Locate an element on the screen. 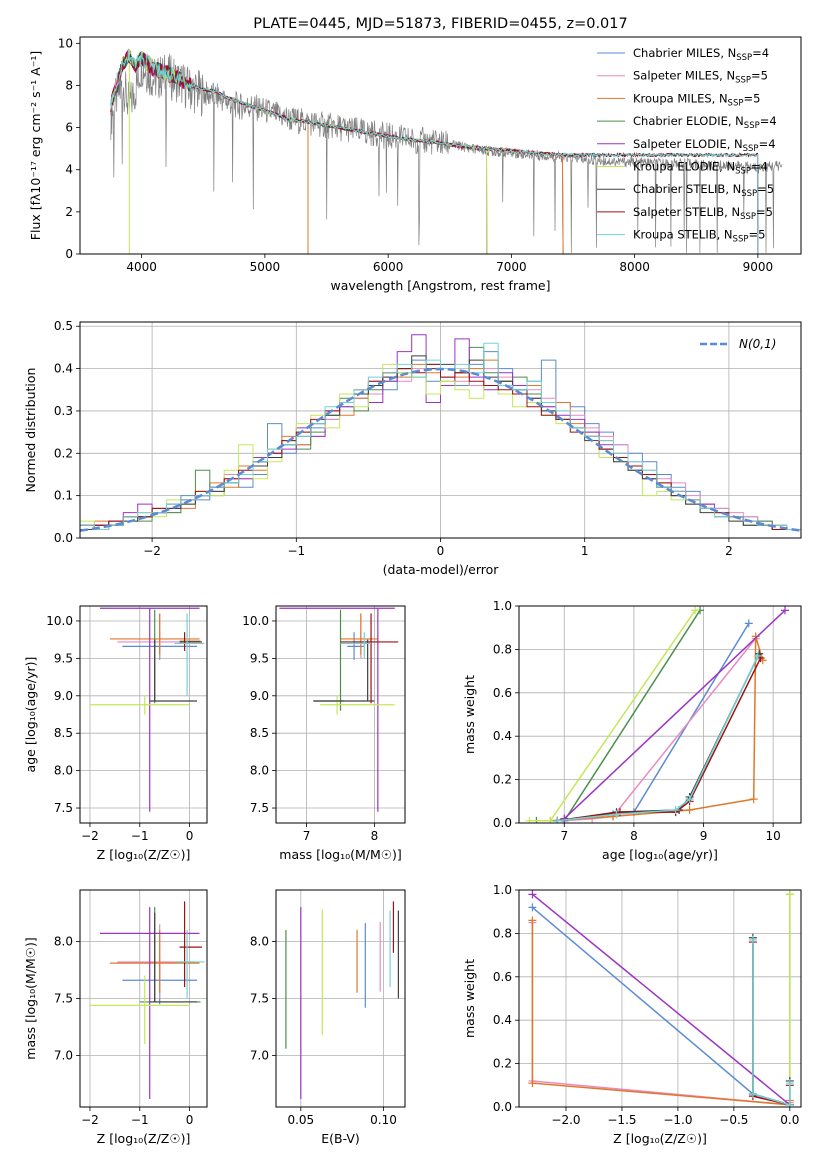  legend-main: Kroupa ELODIE, N is located at coordinates (684, 167).